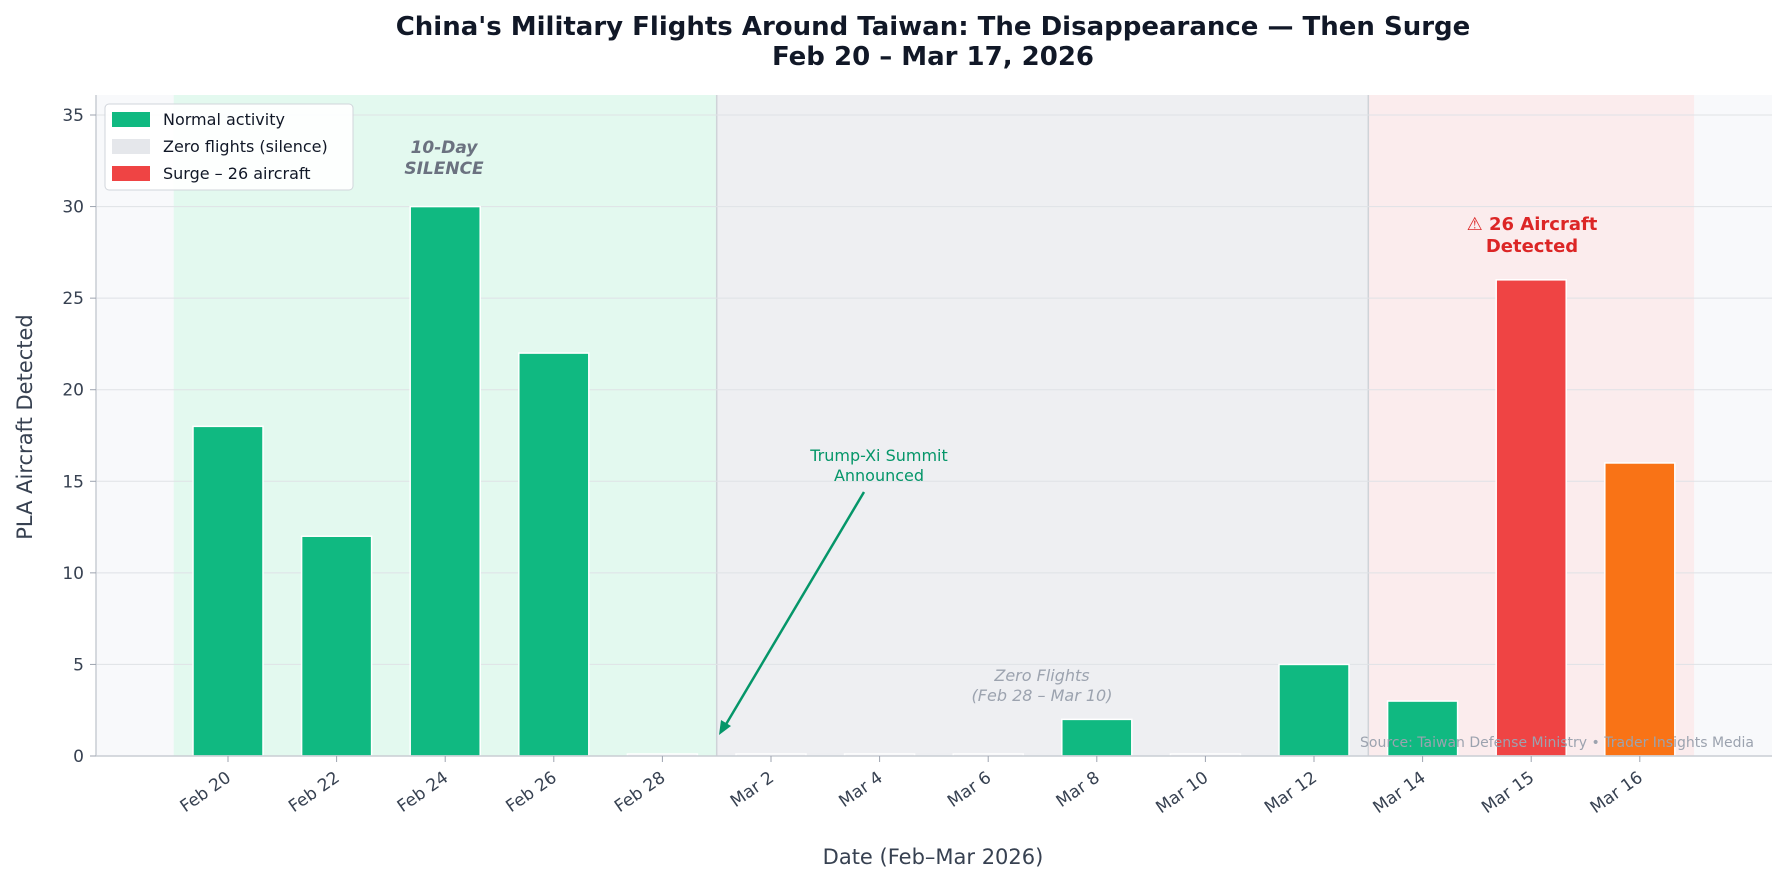  I want to click on legend-label: Surge – 26 aircraft, so click(237, 173).